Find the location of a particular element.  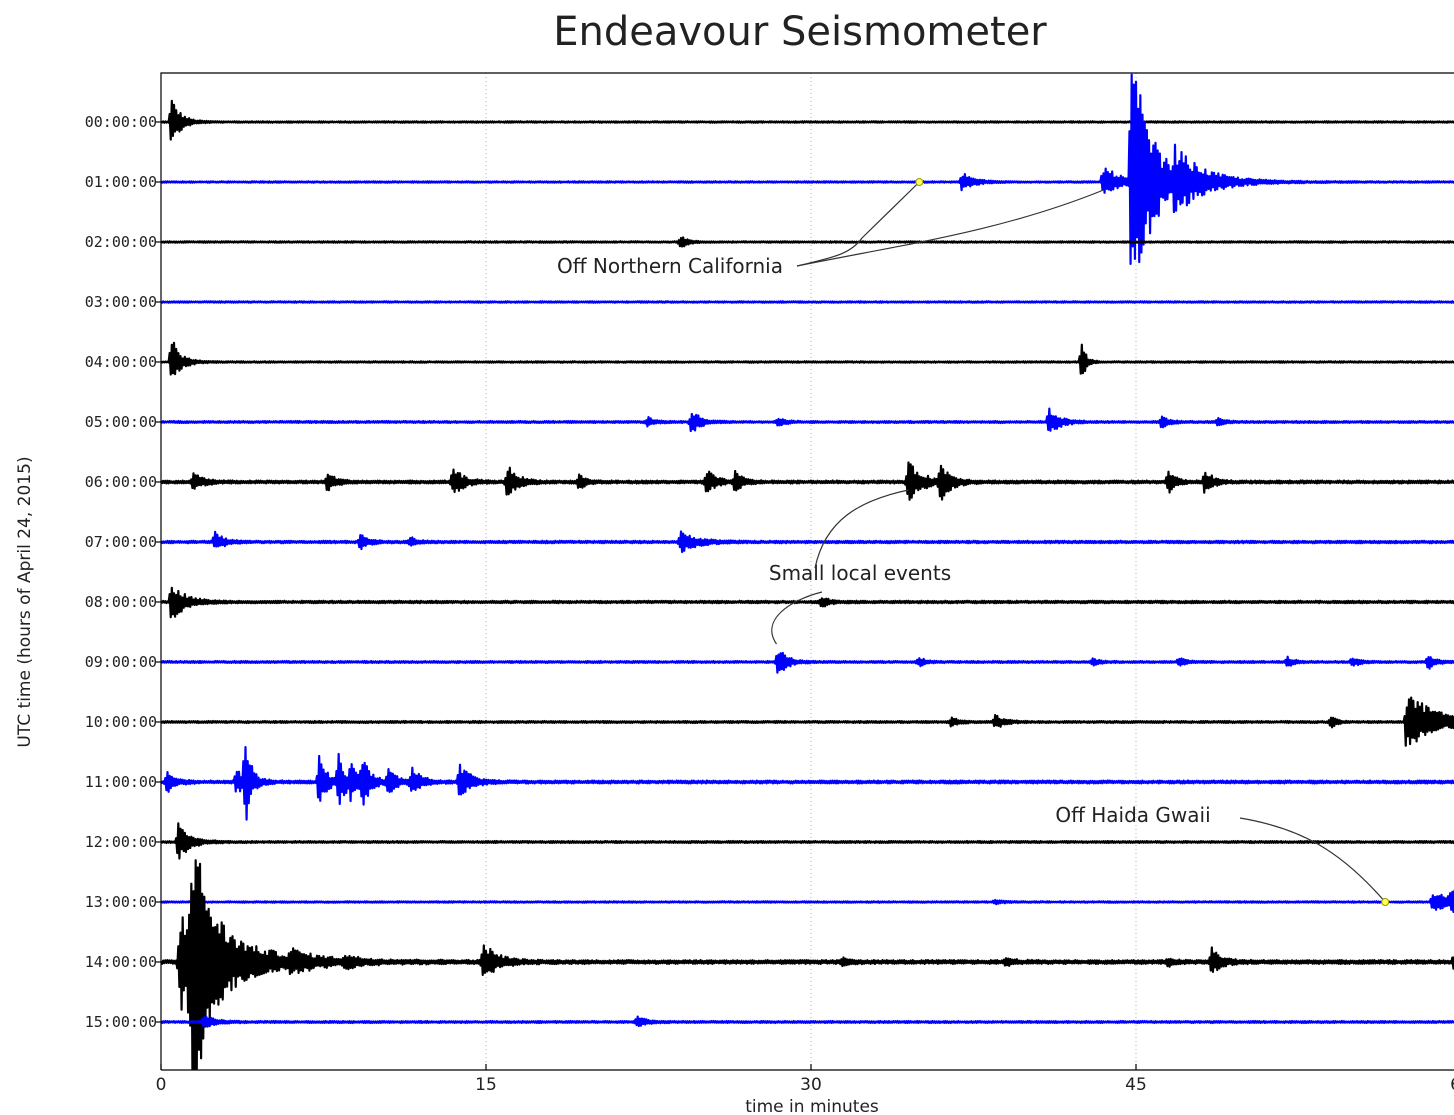

y-tick-label: 11:00:00 is located at coordinates (121, 782).